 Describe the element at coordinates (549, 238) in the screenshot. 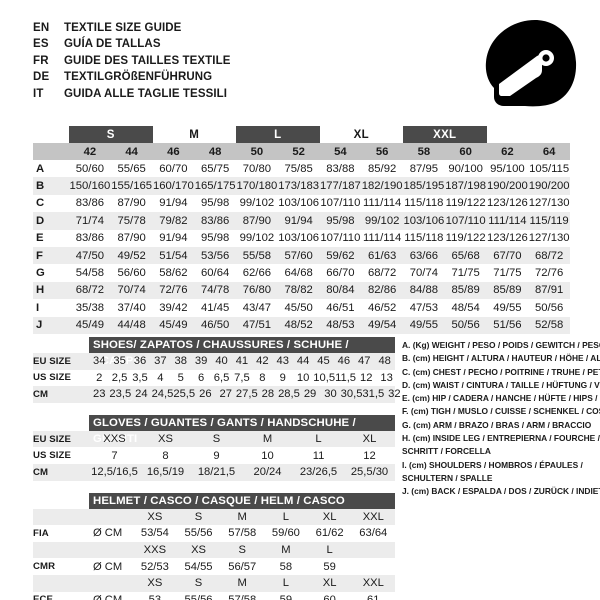

I see `measure-cell: 127/130` at that location.